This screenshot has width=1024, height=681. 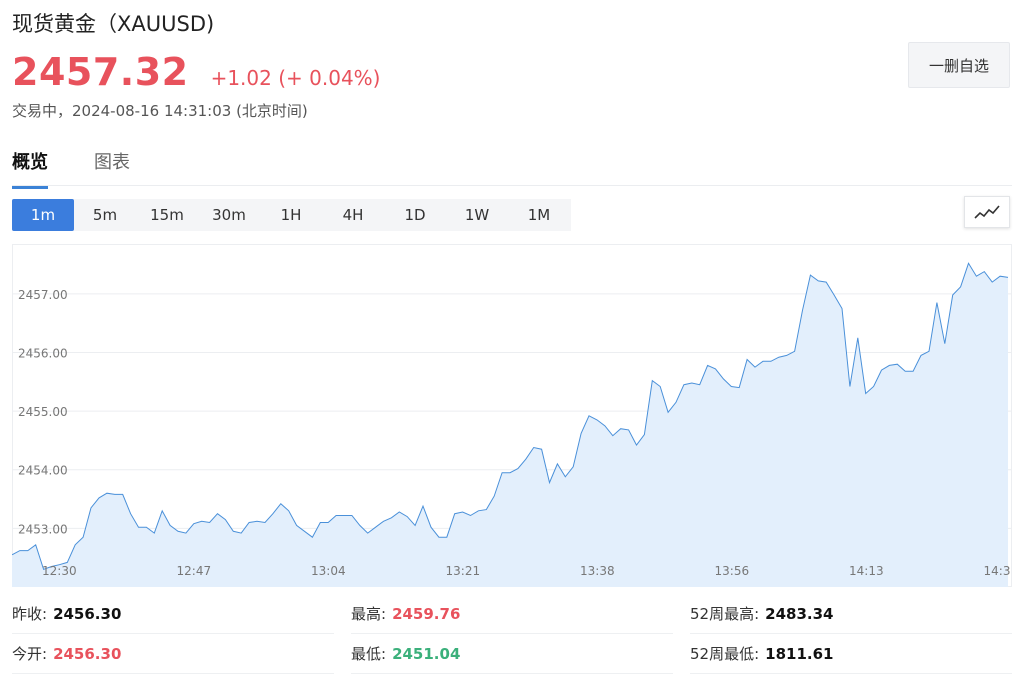 I want to click on y-tick-label: 2455.00, so click(x=43, y=412).